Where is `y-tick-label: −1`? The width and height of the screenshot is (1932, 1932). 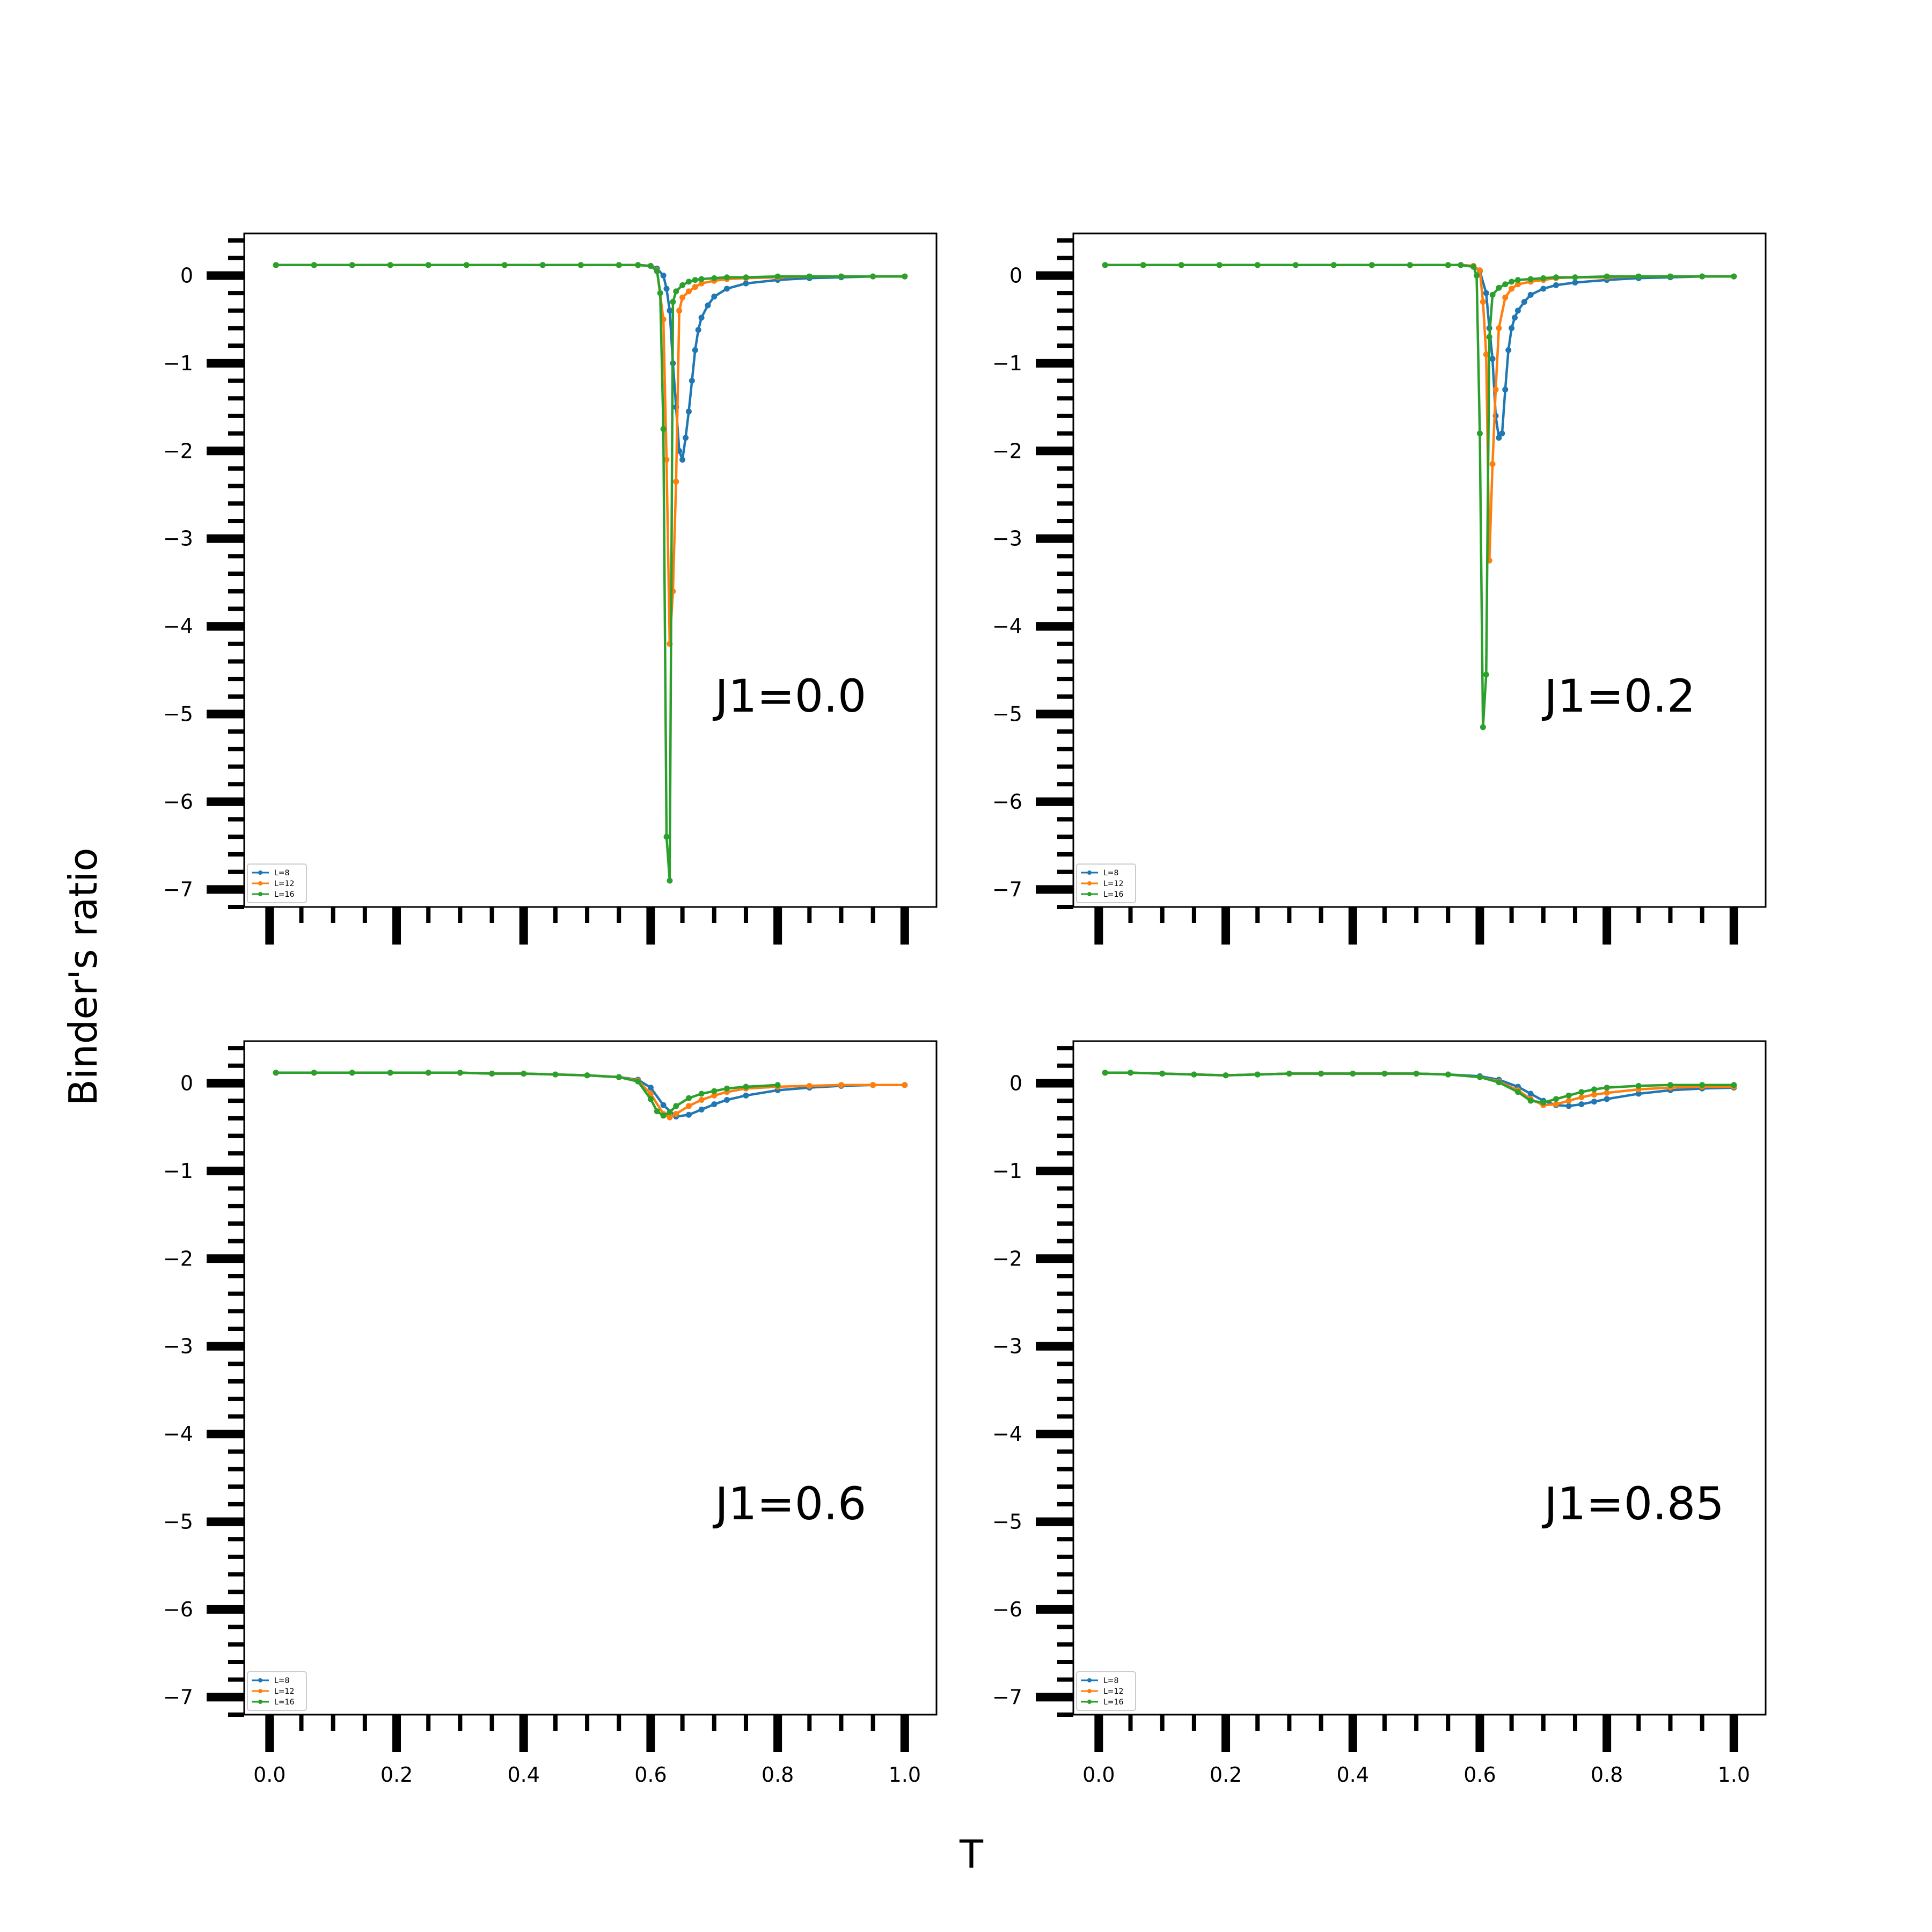
y-tick-label: −1 is located at coordinates (1007, 1171).